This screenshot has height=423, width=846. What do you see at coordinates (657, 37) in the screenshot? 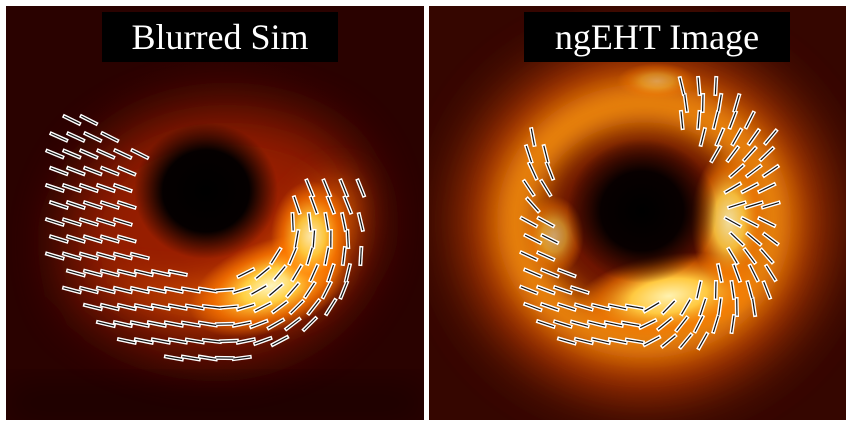
I see `panel-title: ngEHT Image` at bounding box center [657, 37].